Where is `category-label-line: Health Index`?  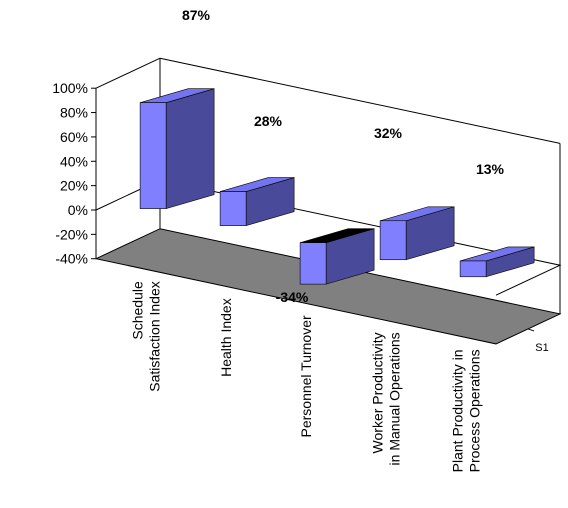
category-label-line: Health Index is located at coordinates (226, 337).